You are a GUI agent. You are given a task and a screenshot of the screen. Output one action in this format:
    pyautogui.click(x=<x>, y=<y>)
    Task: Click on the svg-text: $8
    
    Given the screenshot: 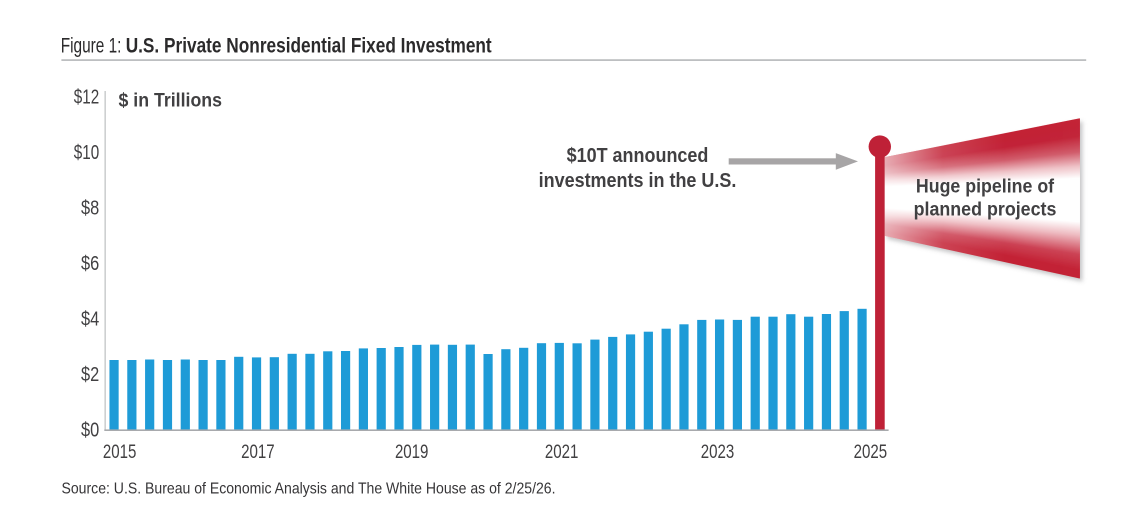 What is the action you would take?
    pyautogui.click(x=90, y=209)
    